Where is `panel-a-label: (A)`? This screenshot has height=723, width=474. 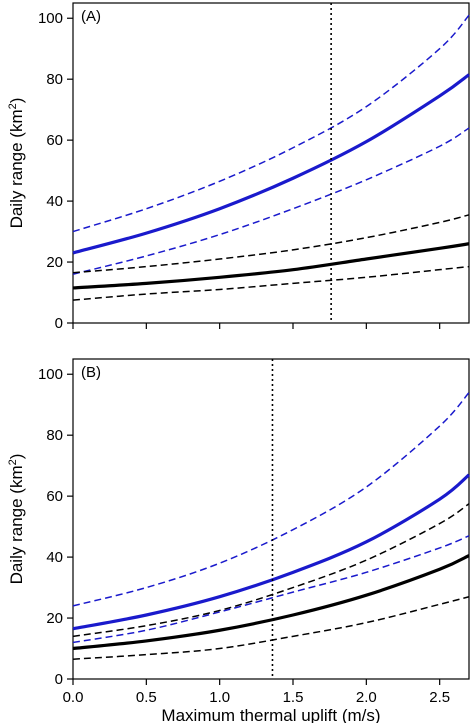
panel-a-label: (A) is located at coordinates (91, 16).